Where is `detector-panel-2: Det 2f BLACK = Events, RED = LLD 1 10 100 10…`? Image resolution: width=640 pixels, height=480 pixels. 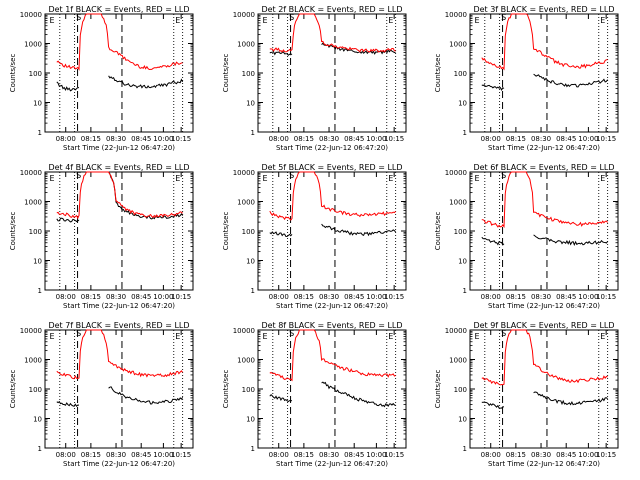
detector-panel-2: Det 2f BLACK = Events, RED = LLD 1 10 100 10… is located at coordinates (314, 78).